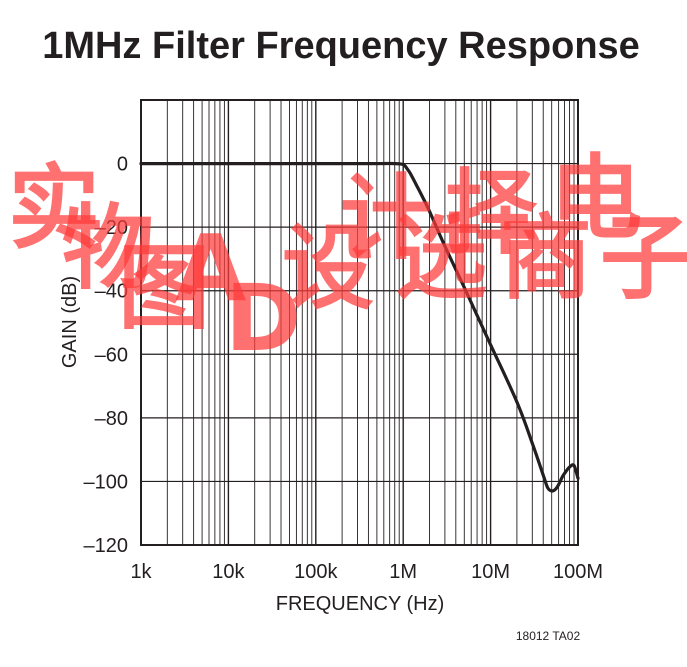 The width and height of the screenshot is (687, 667). What do you see at coordinates (441, 258) in the screenshot?
I see `watermark-glyph: 选` at bounding box center [441, 258].